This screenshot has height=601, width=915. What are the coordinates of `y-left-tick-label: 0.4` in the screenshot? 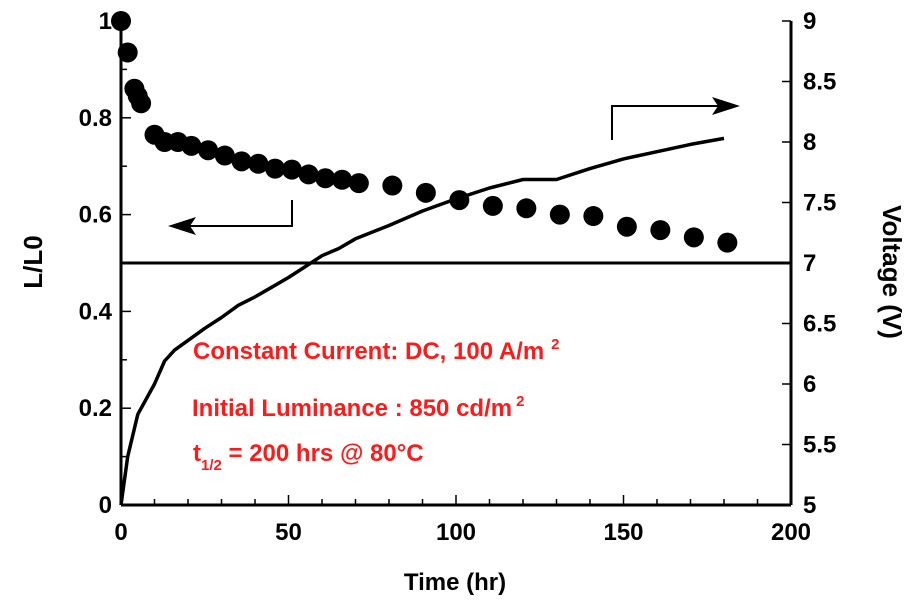 It's located at (96, 311).